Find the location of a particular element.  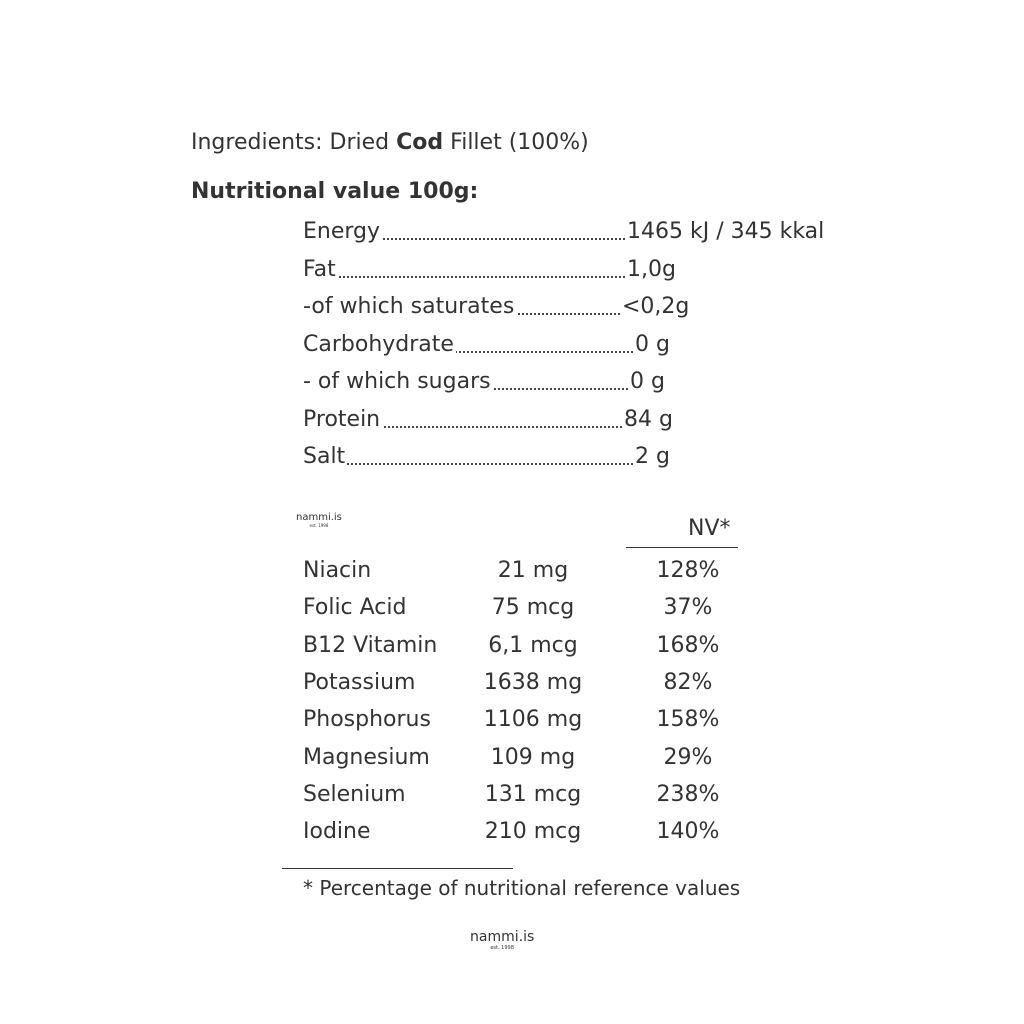

vitamin-name: Folic Acid is located at coordinates (355, 608).